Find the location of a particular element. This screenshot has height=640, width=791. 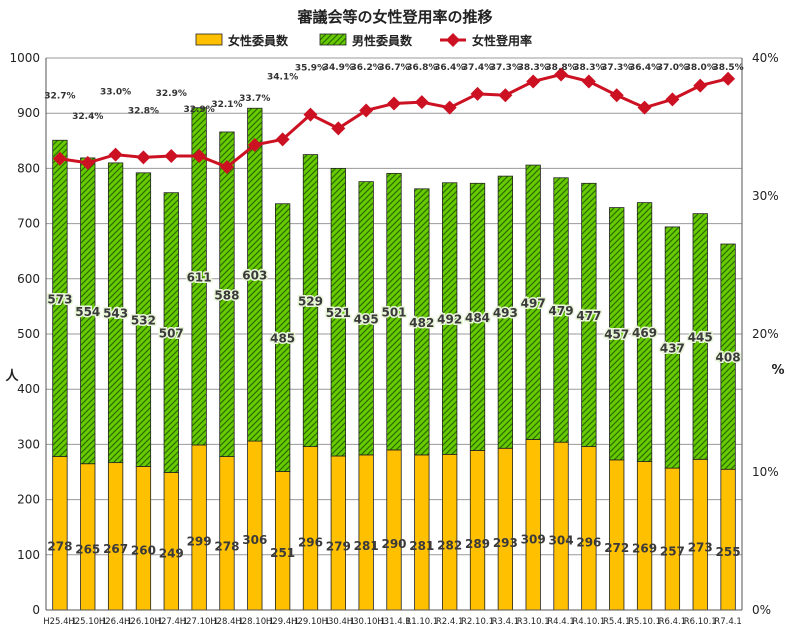

x-tick-label: H29.4.1 is located at coordinates (282, 622).